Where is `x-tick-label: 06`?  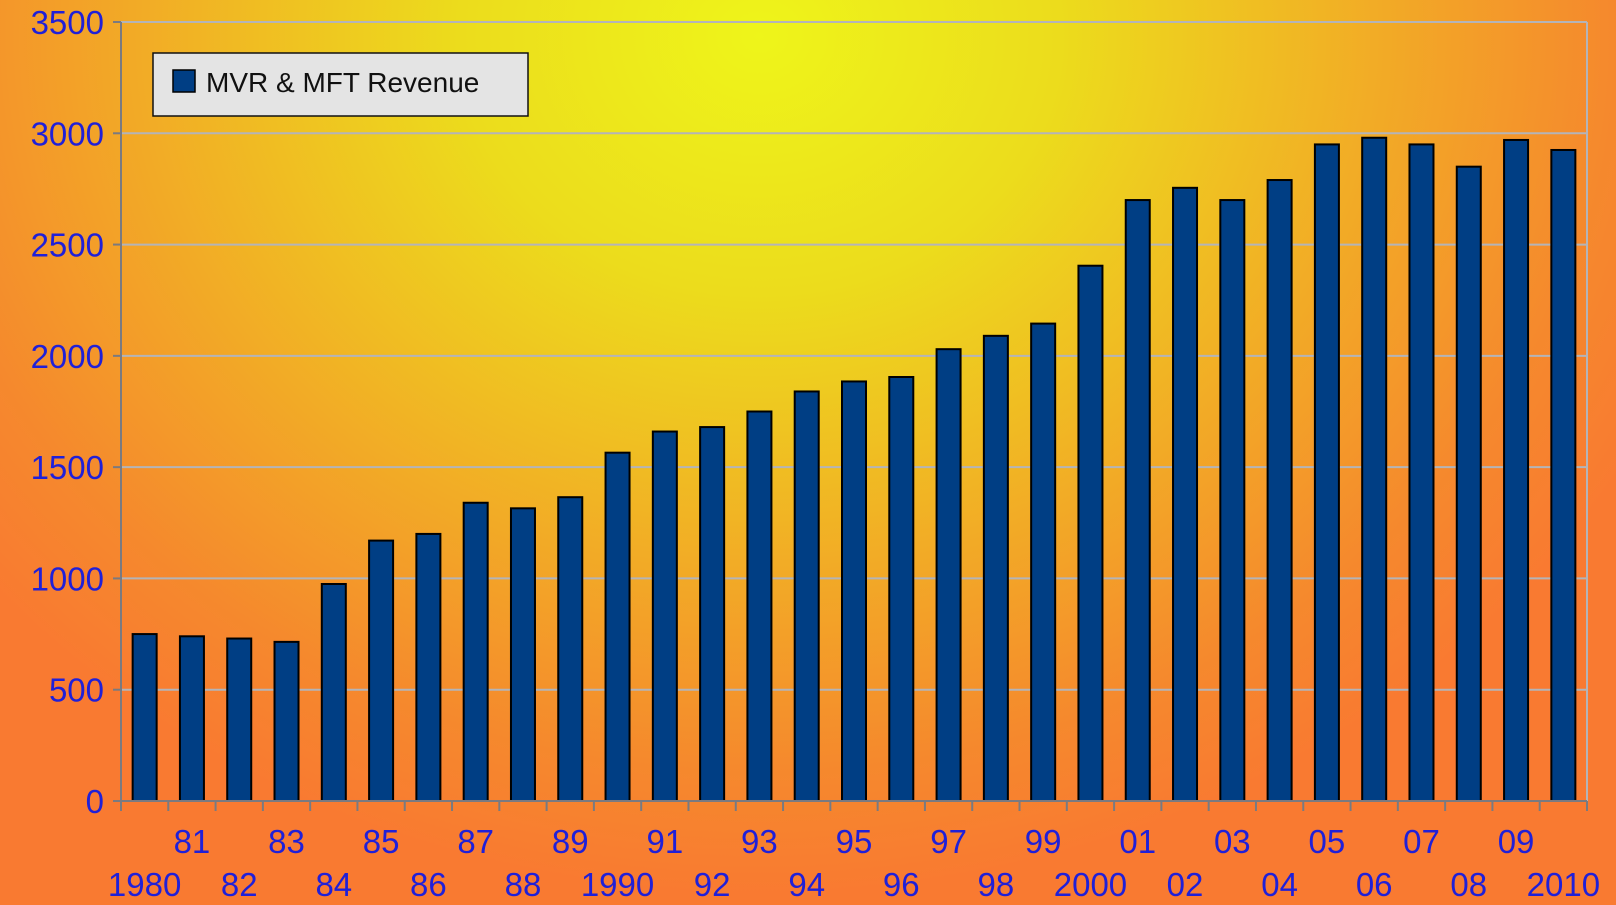
x-tick-label: 06 is located at coordinates (1374, 884).